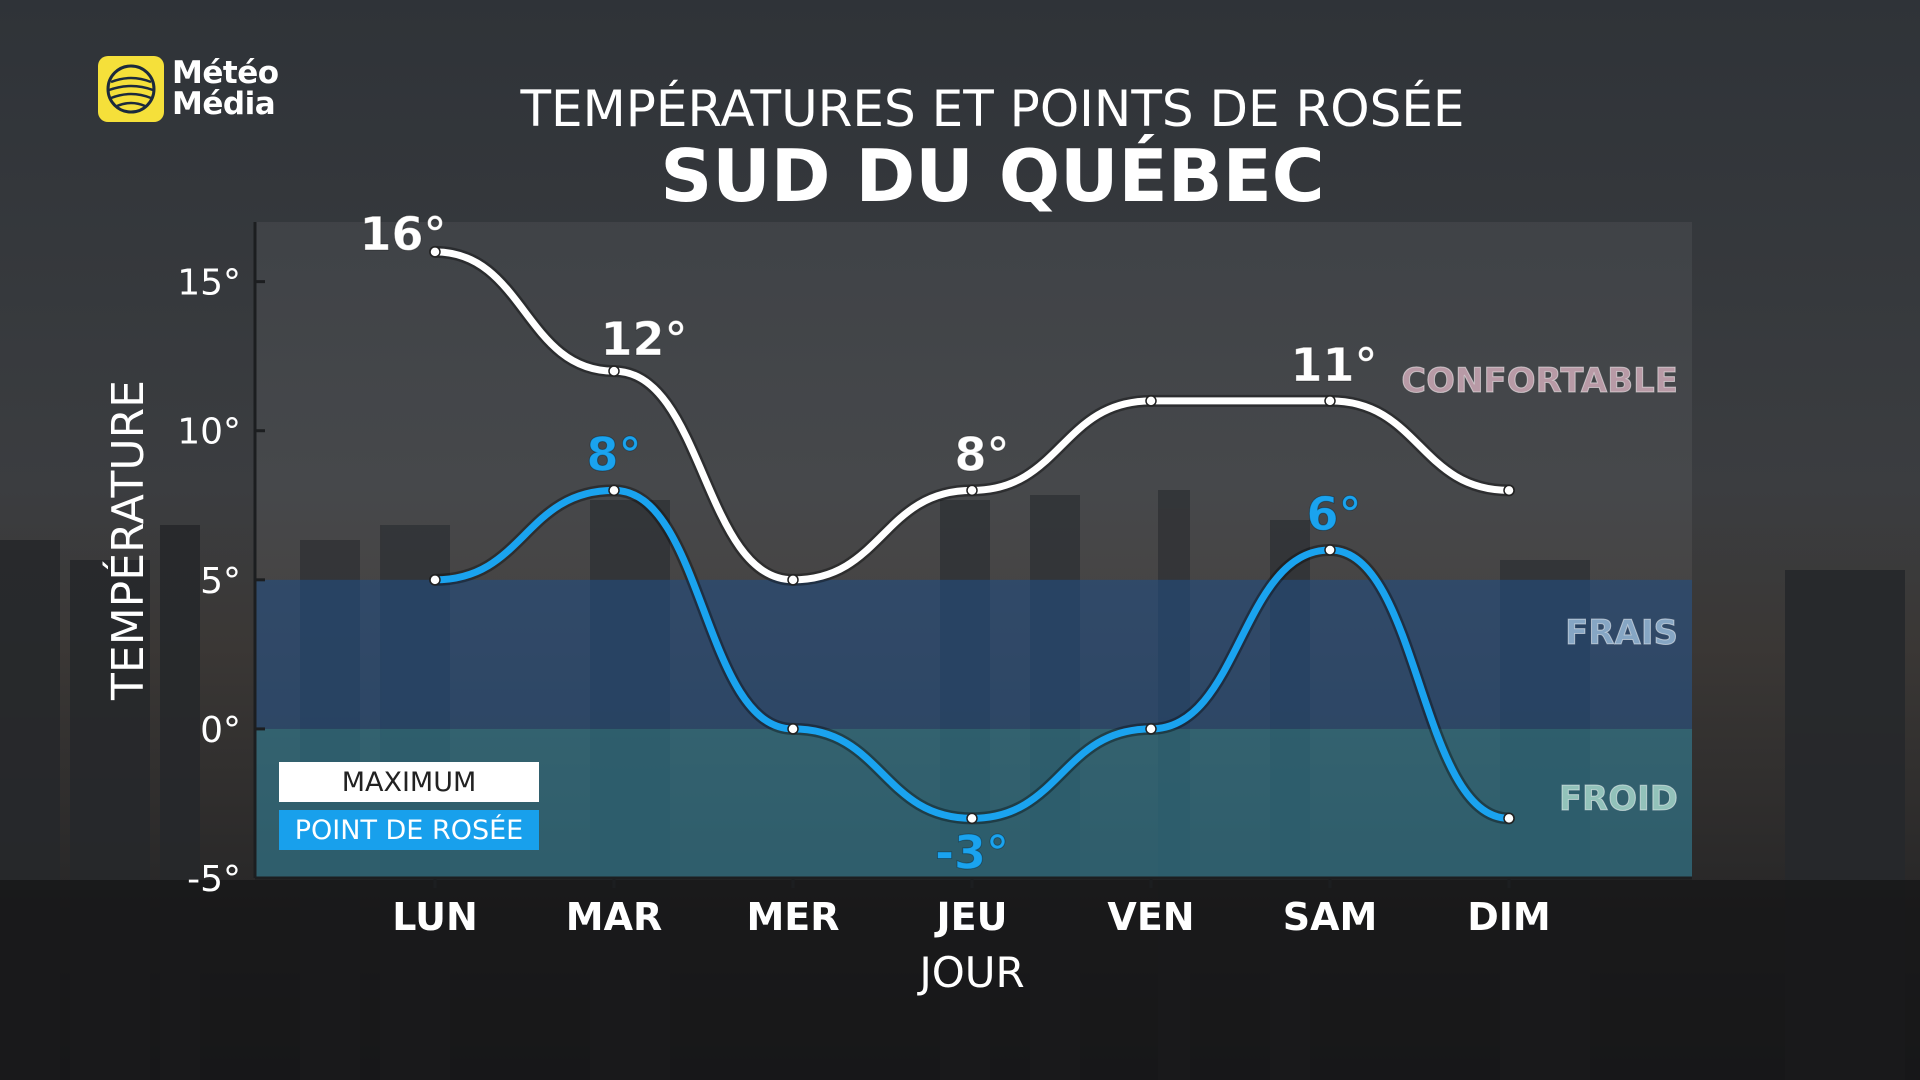 The image size is (1920, 1080). What do you see at coordinates (224, 104) in the screenshot?
I see `brand-line-2: Média` at bounding box center [224, 104].